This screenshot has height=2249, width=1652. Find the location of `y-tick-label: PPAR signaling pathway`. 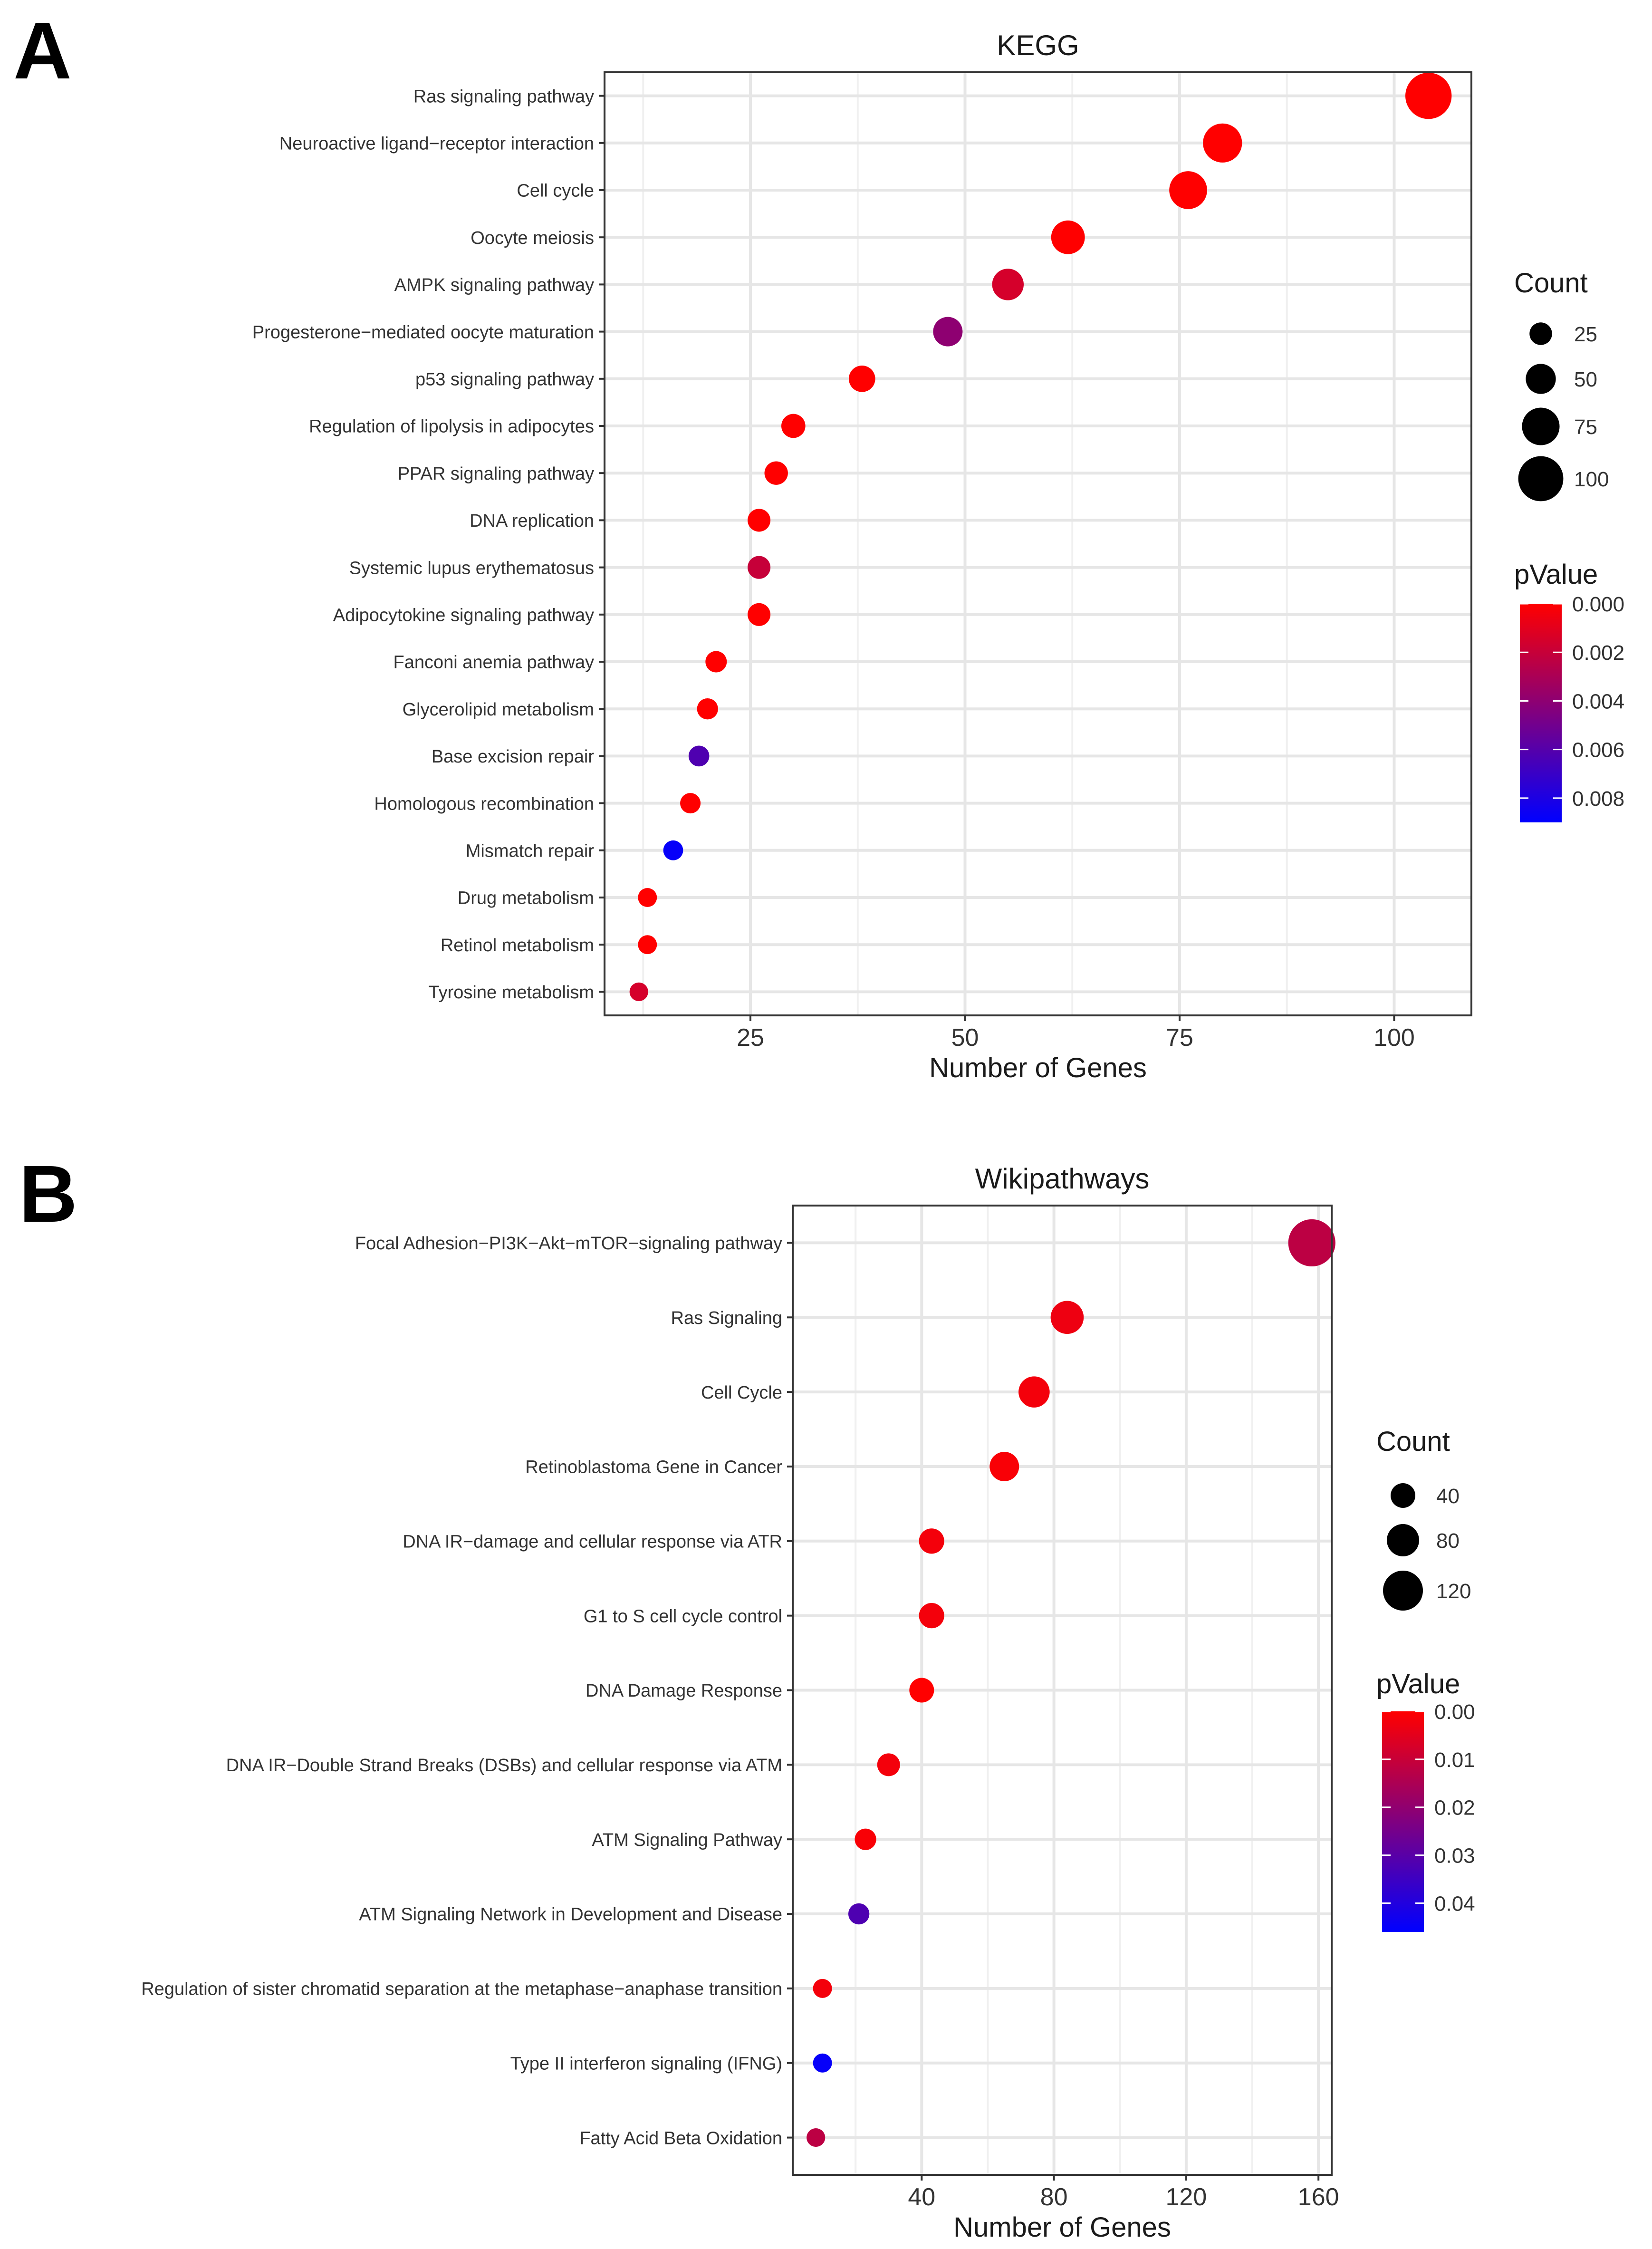

y-tick-label: PPAR signaling pathway is located at coordinates (496, 474).